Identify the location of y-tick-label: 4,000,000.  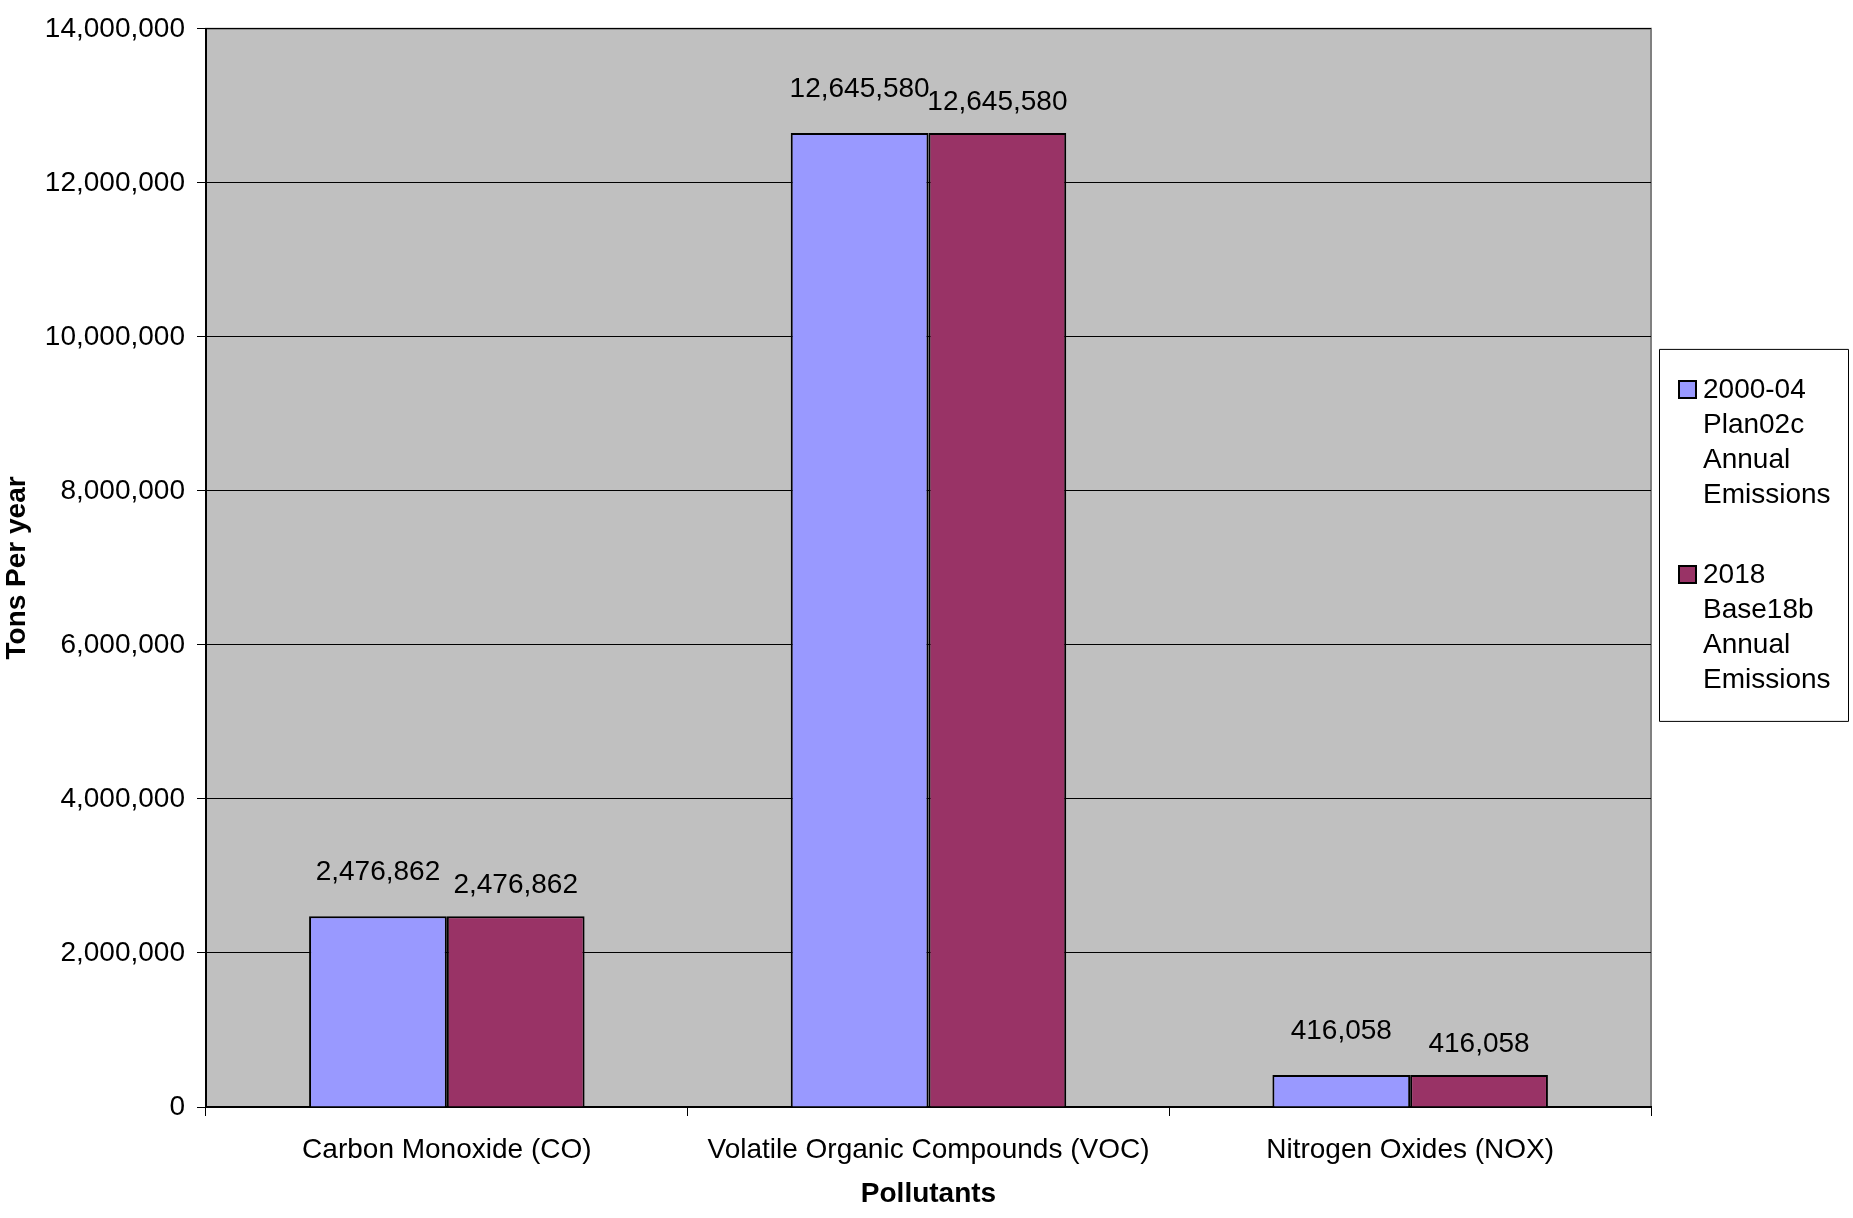
(122, 797).